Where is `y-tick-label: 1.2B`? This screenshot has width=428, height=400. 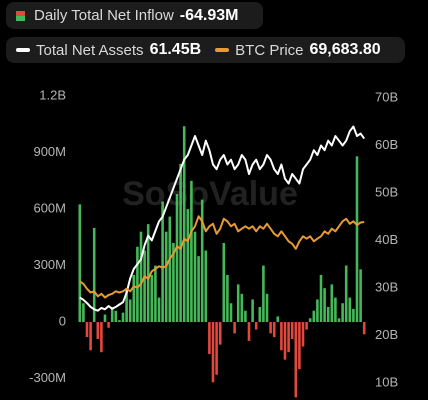
y-tick-label: 1.2B is located at coordinates (52, 95).